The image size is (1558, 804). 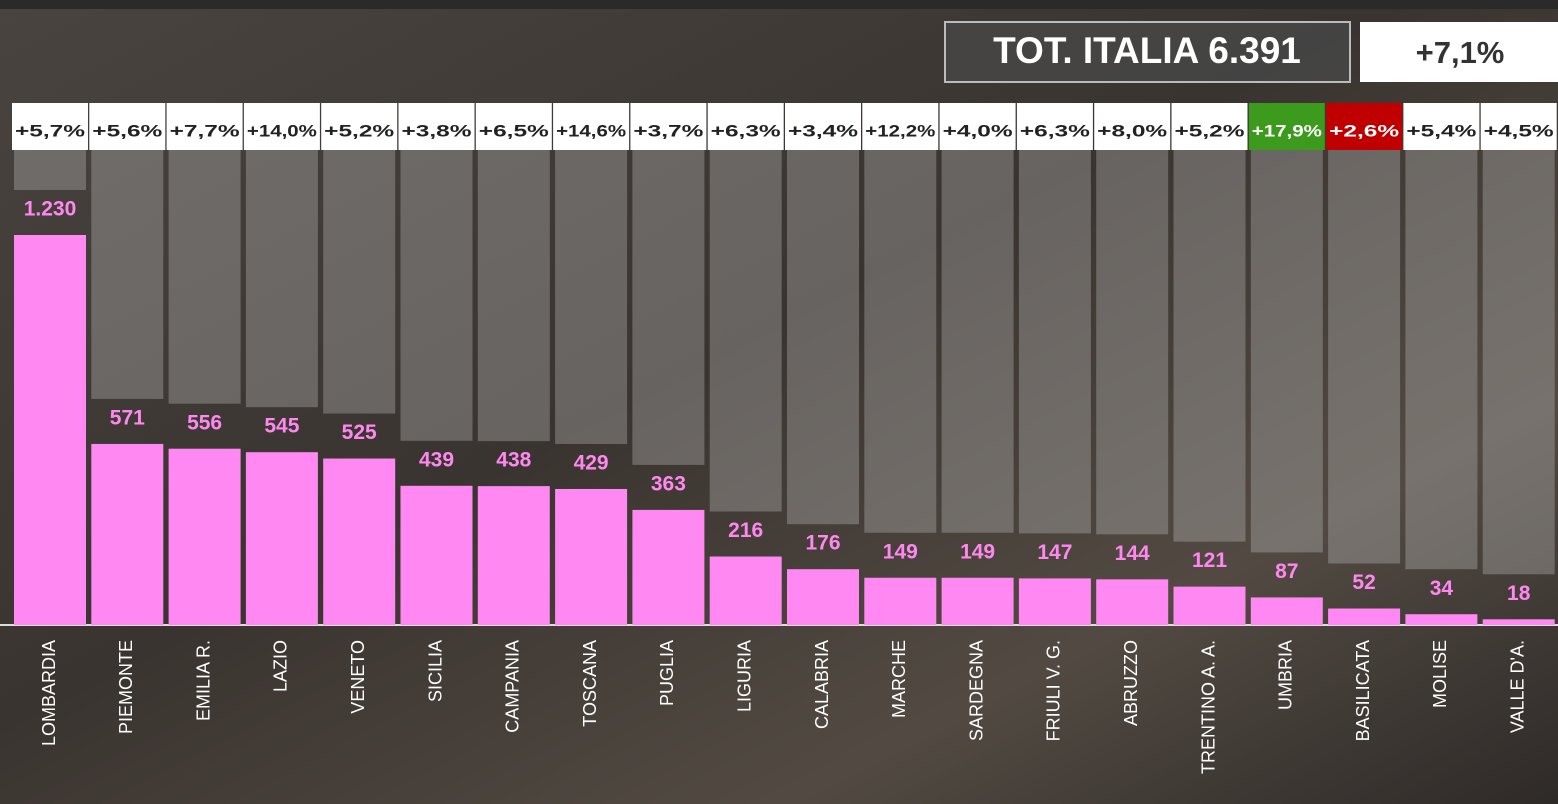 What do you see at coordinates (1287, 130) in the screenshot?
I see `change-label: +17,9%` at bounding box center [1287, 130].